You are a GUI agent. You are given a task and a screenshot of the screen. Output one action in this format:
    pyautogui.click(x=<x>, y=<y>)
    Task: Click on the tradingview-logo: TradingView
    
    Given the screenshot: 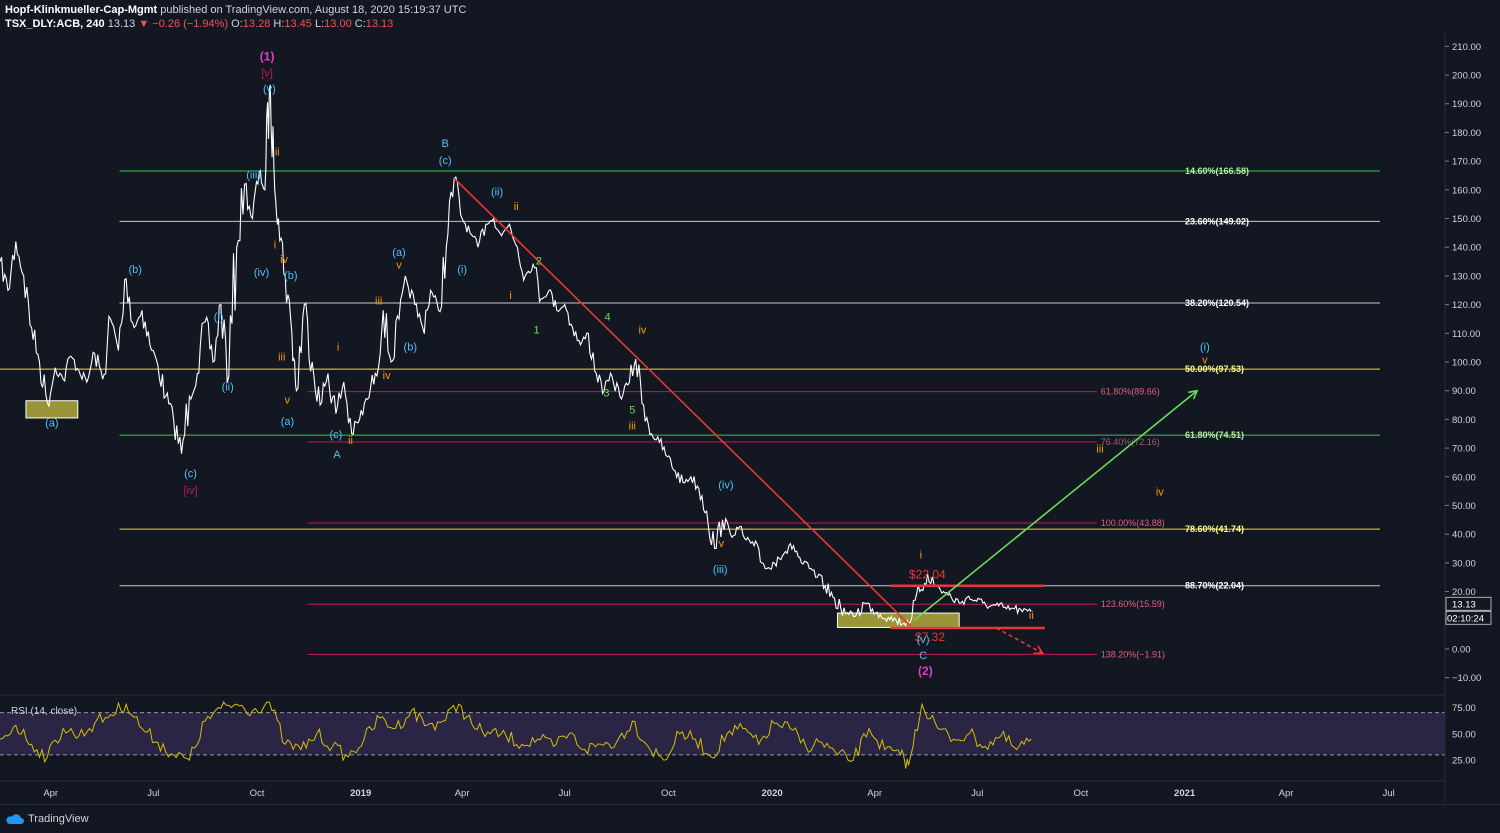 What is the action you would take?
    pyautogui.click(x=47, y=819)
    